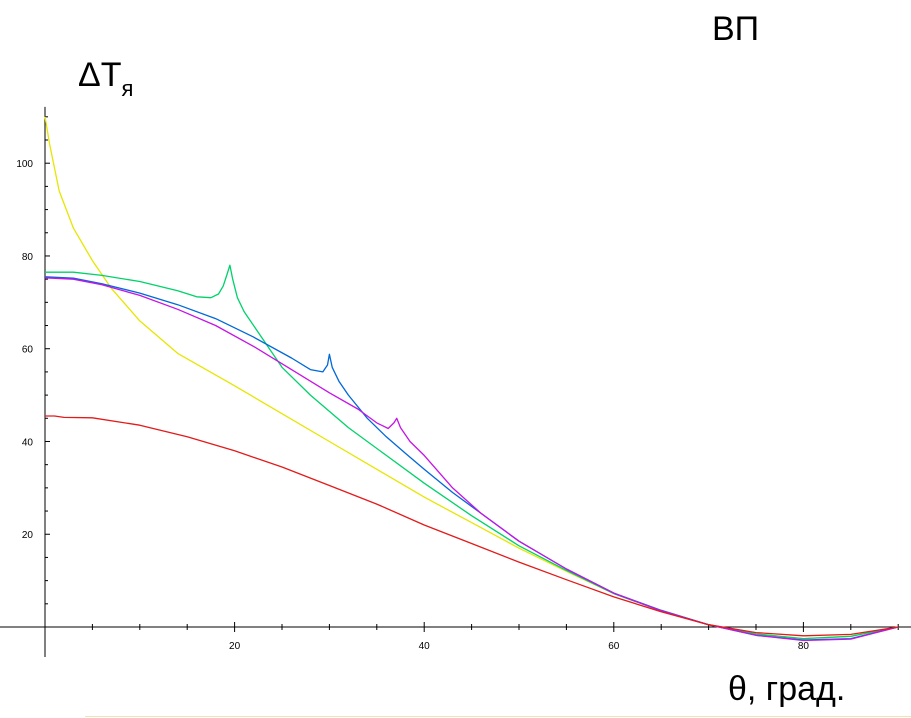 The height and width of the screenshot is (718, 911). I want to click on y-tick-label: 100, so click(24, 164).